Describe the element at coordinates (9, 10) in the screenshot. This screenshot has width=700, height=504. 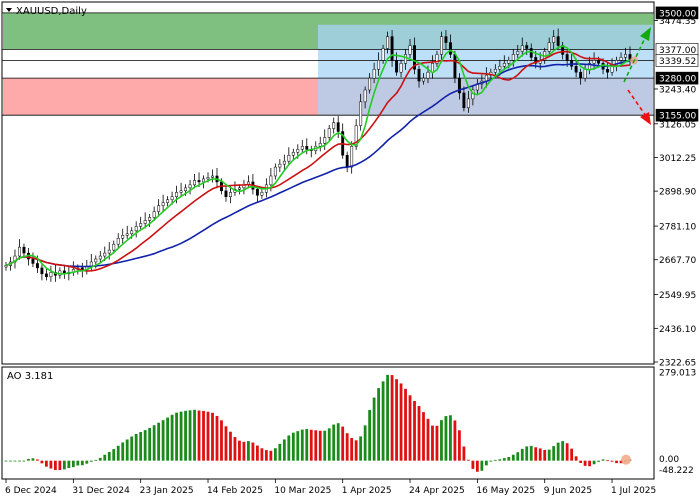
I see `symbol-dropdown-icon` at that location.